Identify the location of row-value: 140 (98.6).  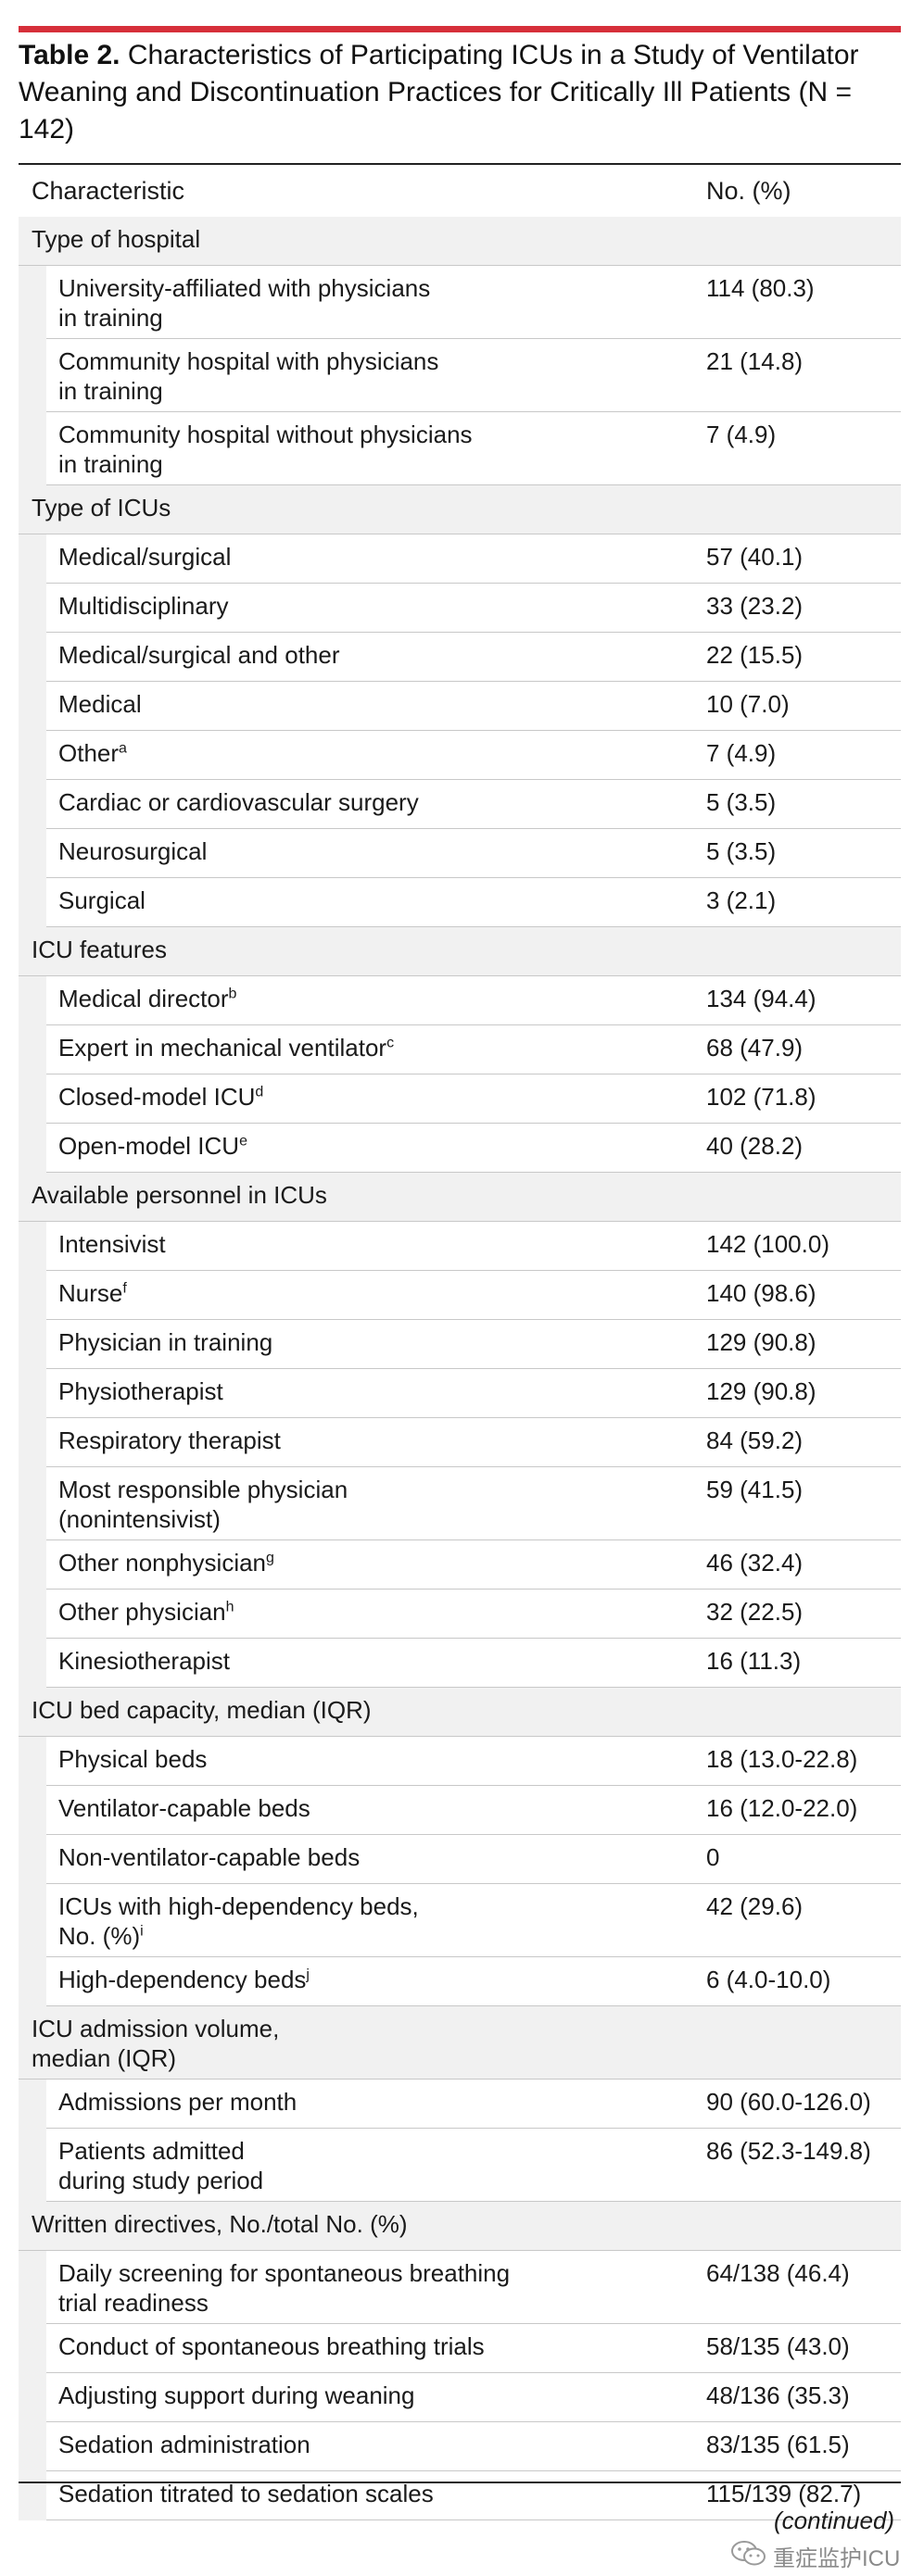
(761, 1293).